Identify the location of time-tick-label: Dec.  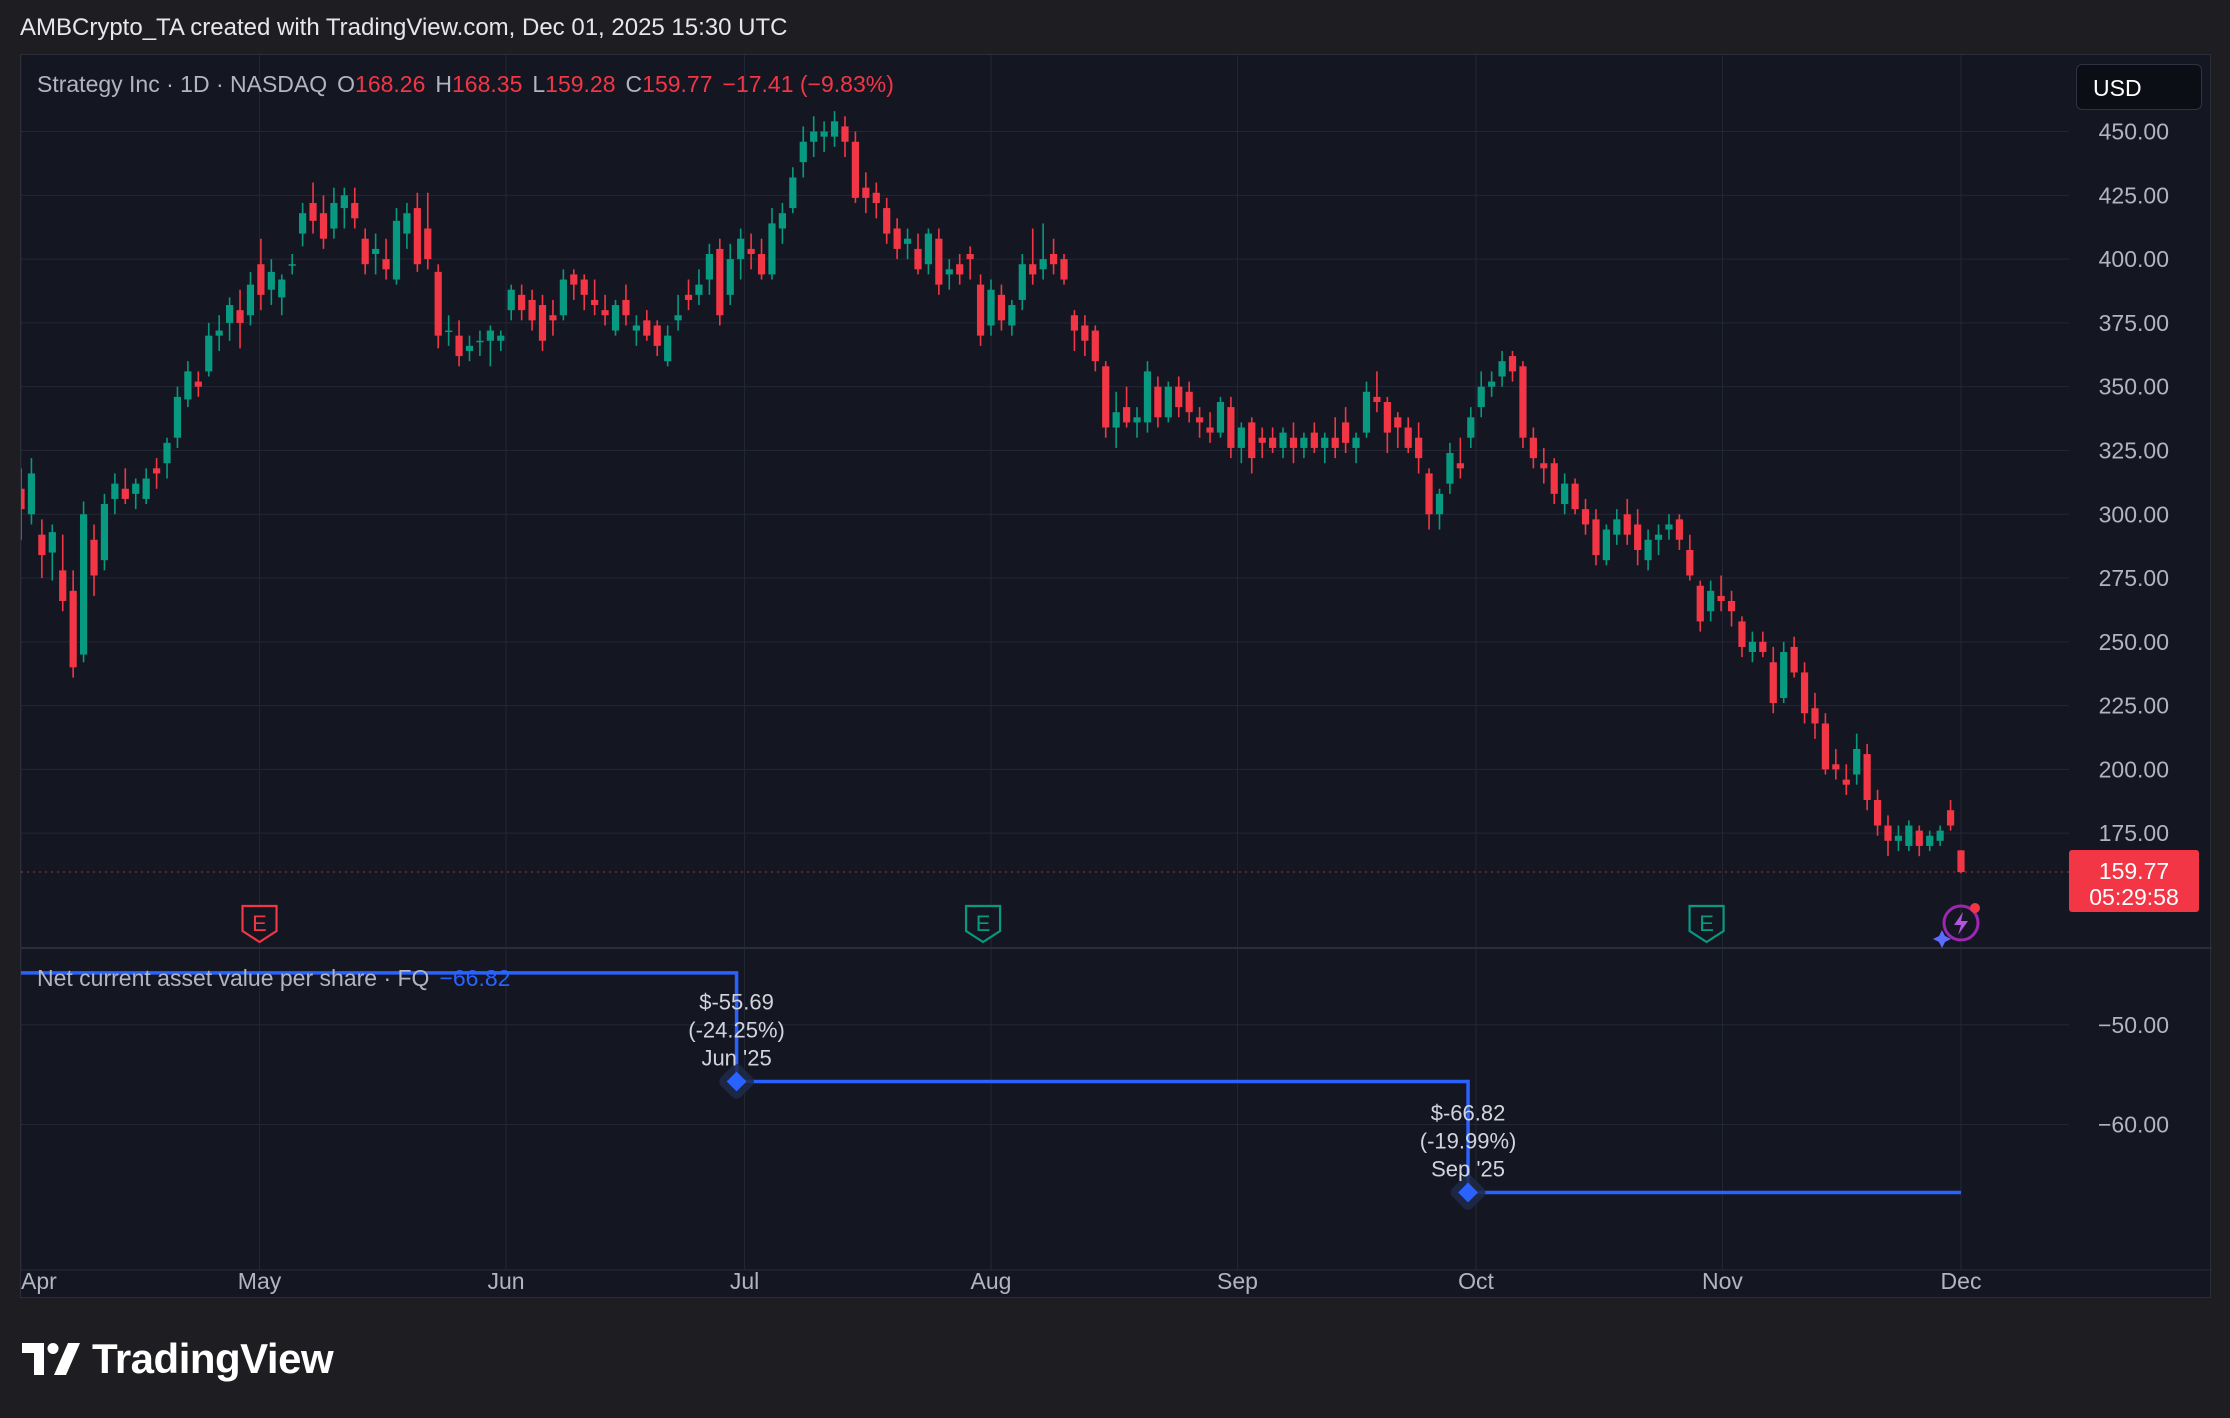
(1961, 1281).